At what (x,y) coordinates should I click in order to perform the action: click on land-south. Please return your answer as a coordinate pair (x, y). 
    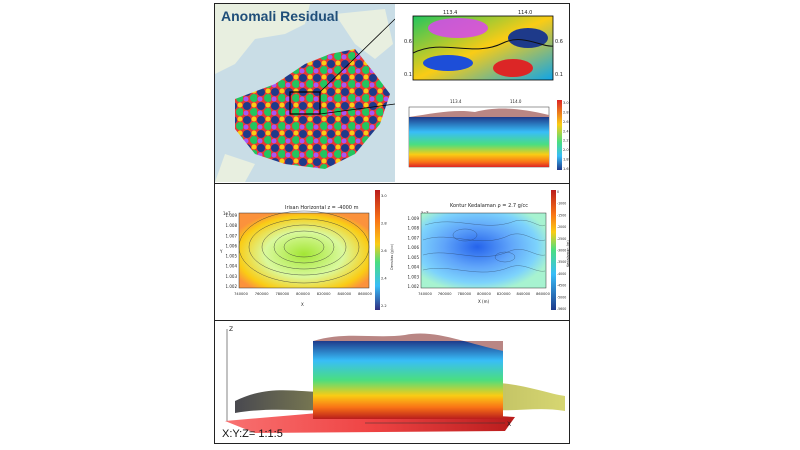
    Looking at the image, I should click on (235, 168).